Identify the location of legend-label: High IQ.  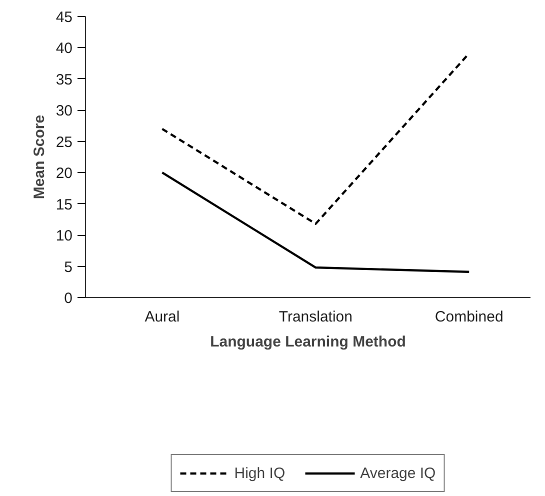
(260, 473).